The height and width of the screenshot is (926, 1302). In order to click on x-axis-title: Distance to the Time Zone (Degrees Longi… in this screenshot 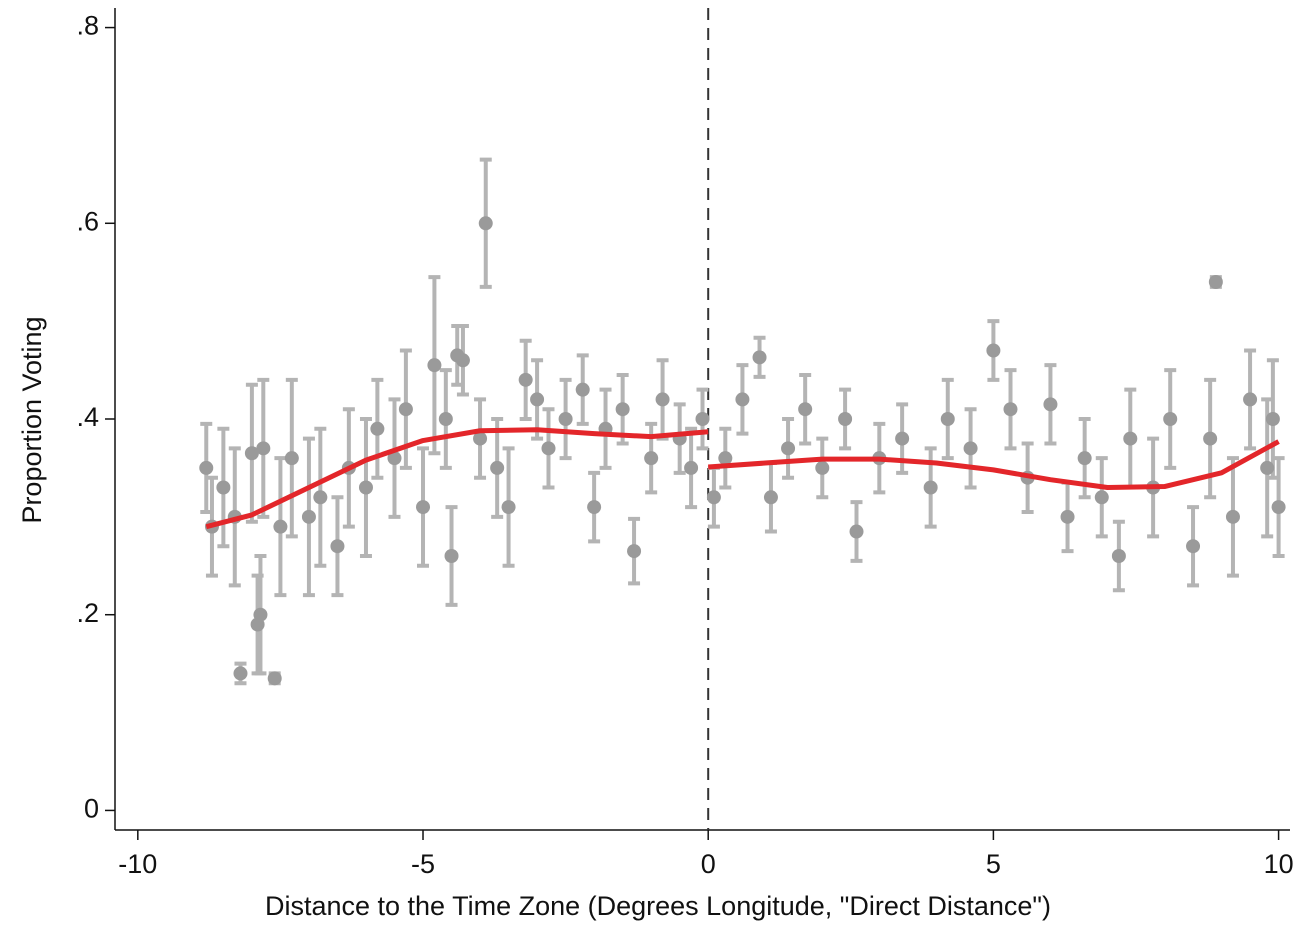, I will do `click(658, 906)`.